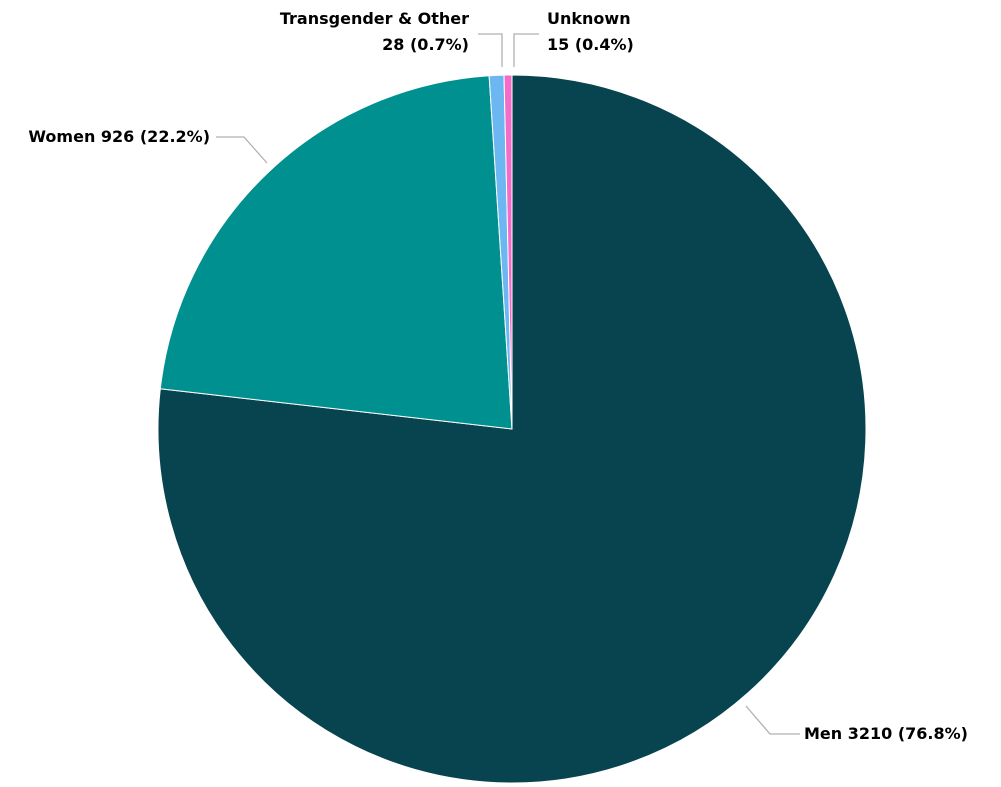  I want to click on leader-men, so click(772, 720).